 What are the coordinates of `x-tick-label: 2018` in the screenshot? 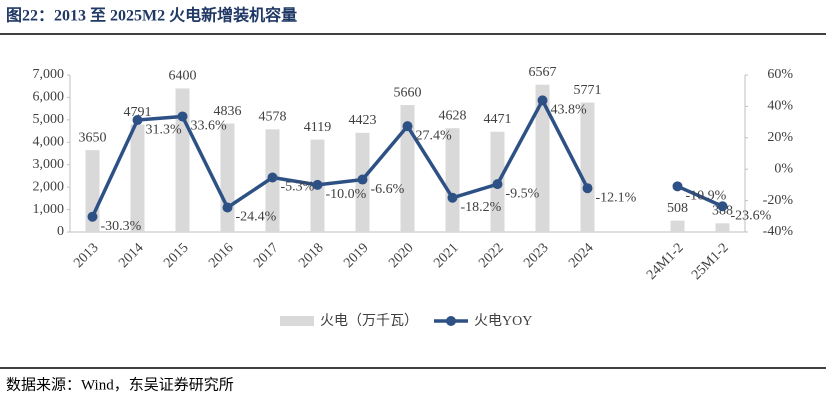 It's located at (311, 255).